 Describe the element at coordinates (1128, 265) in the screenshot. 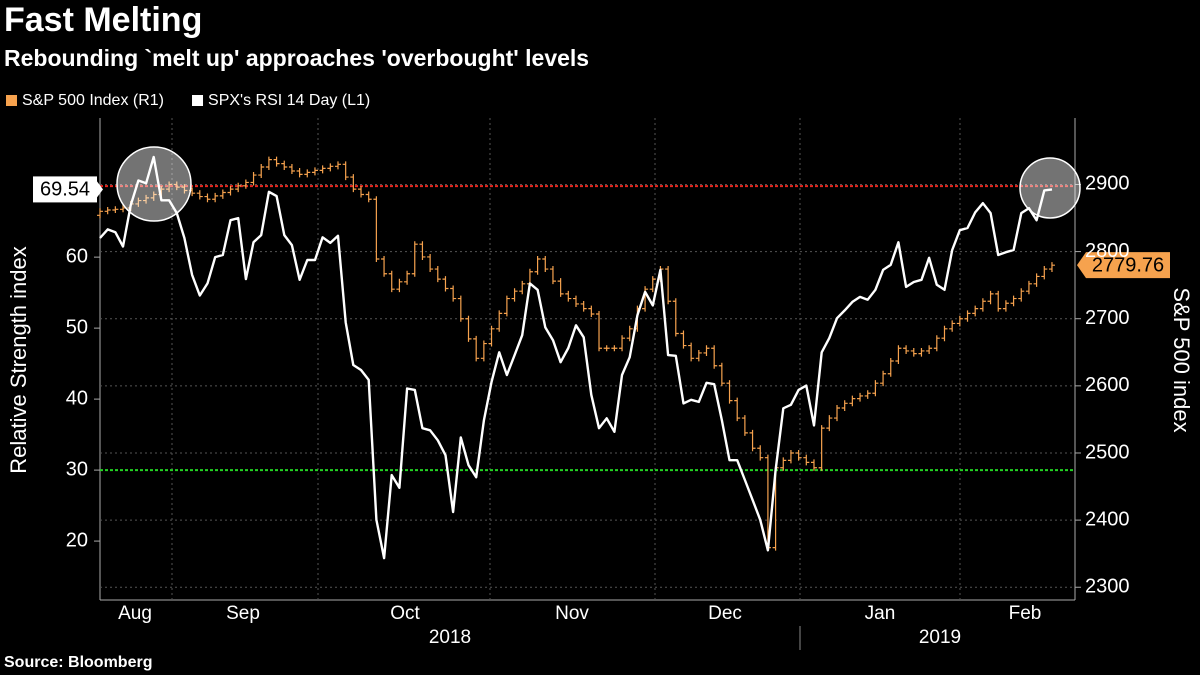

I see `last-value-label: 2779.76` at that location.